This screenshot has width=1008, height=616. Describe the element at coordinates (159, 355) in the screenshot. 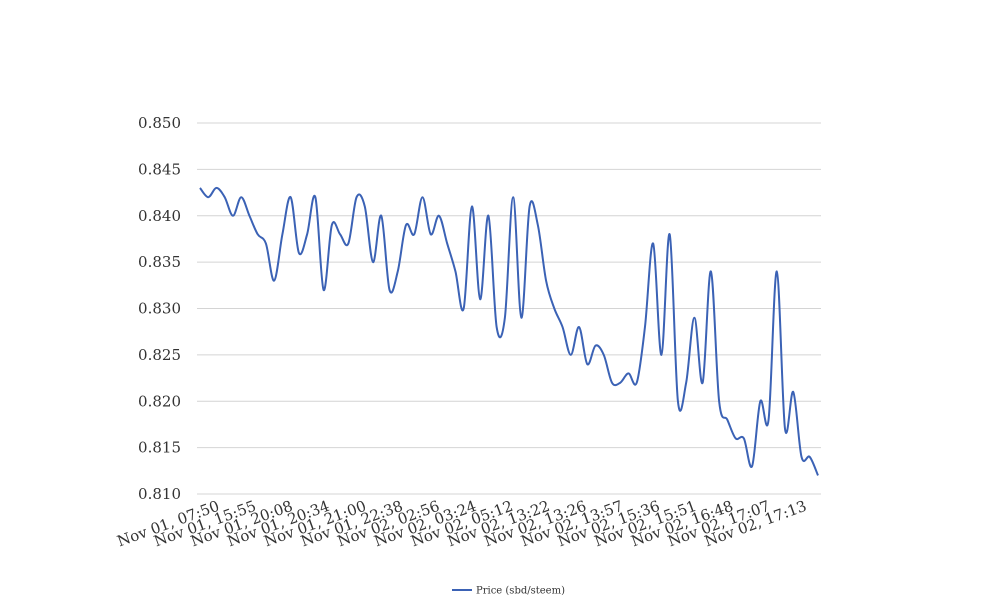

I see `y-tick-label: 0.825` at that location.